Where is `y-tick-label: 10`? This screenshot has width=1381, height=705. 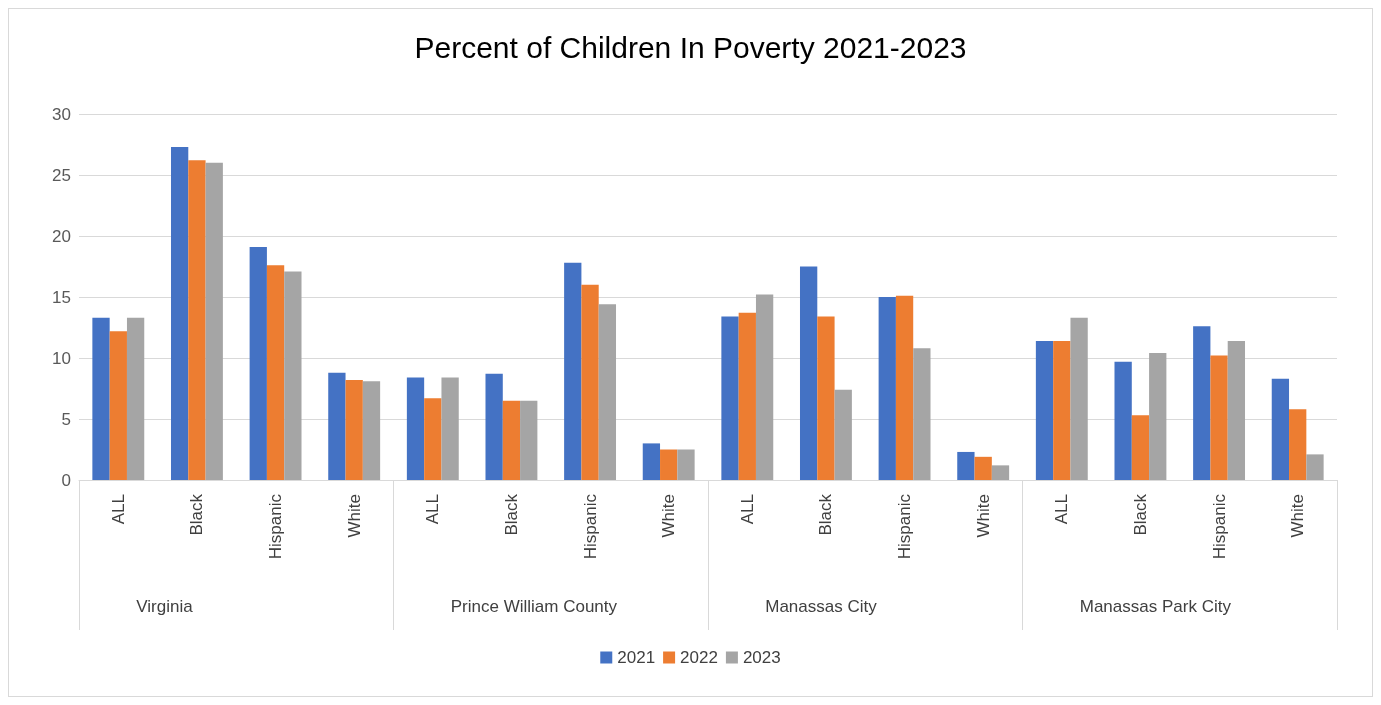
y-tick-label: 10 is located at coordinates (61, 358).